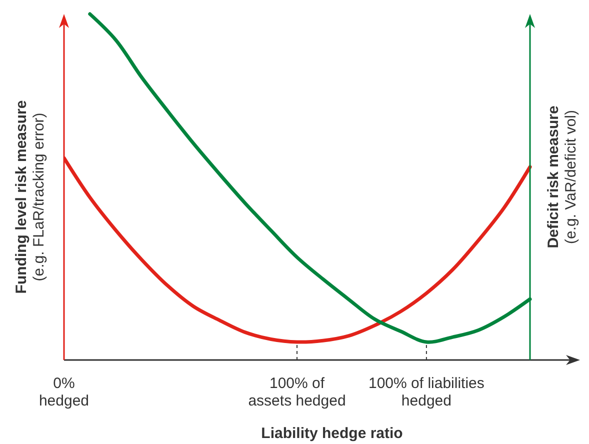 This screenshot has height=444, width=589. Describe the element at coordinates (297, 392) in the screenshot. I see `x-tick-label: 100% of assets hedged` at that location.